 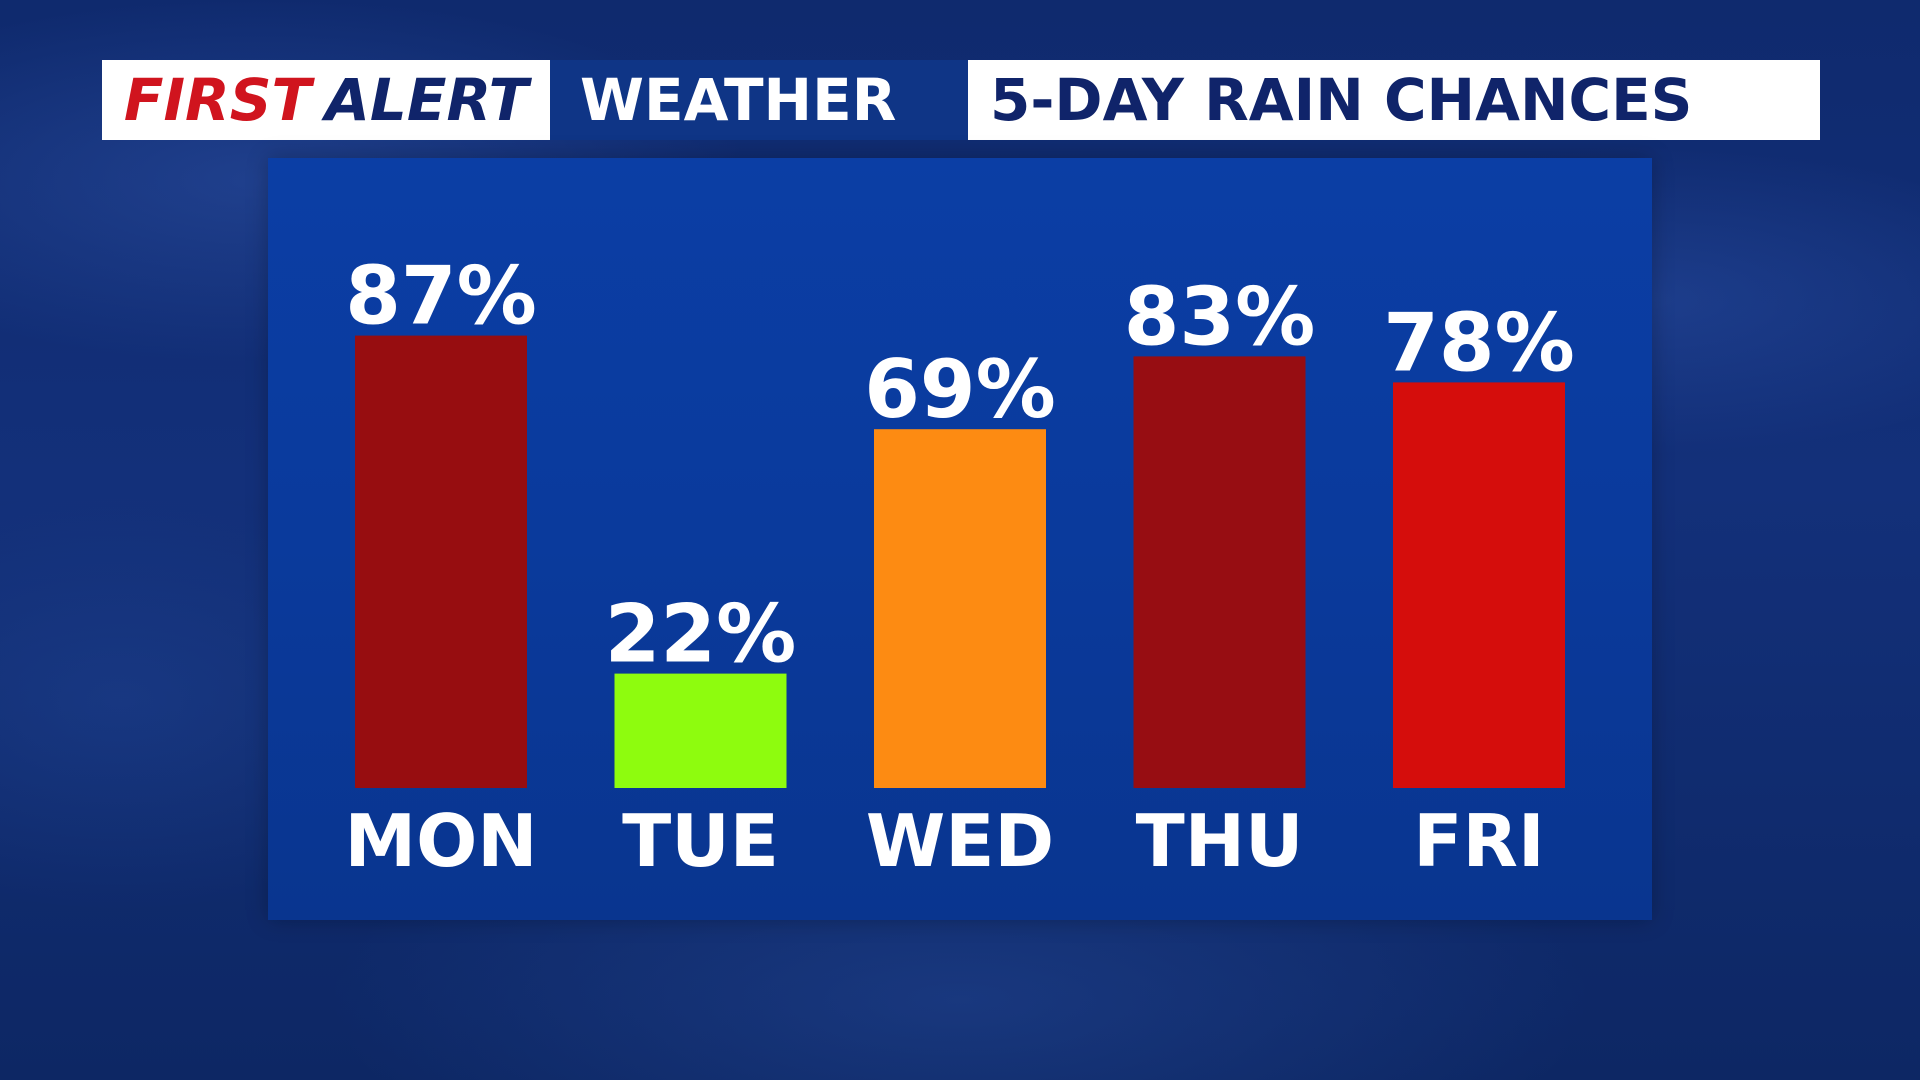 What do you see at coordinates (440, 841) in the screenshot?
I see `category-label-mon: MON` at bounding box center [440, 841].